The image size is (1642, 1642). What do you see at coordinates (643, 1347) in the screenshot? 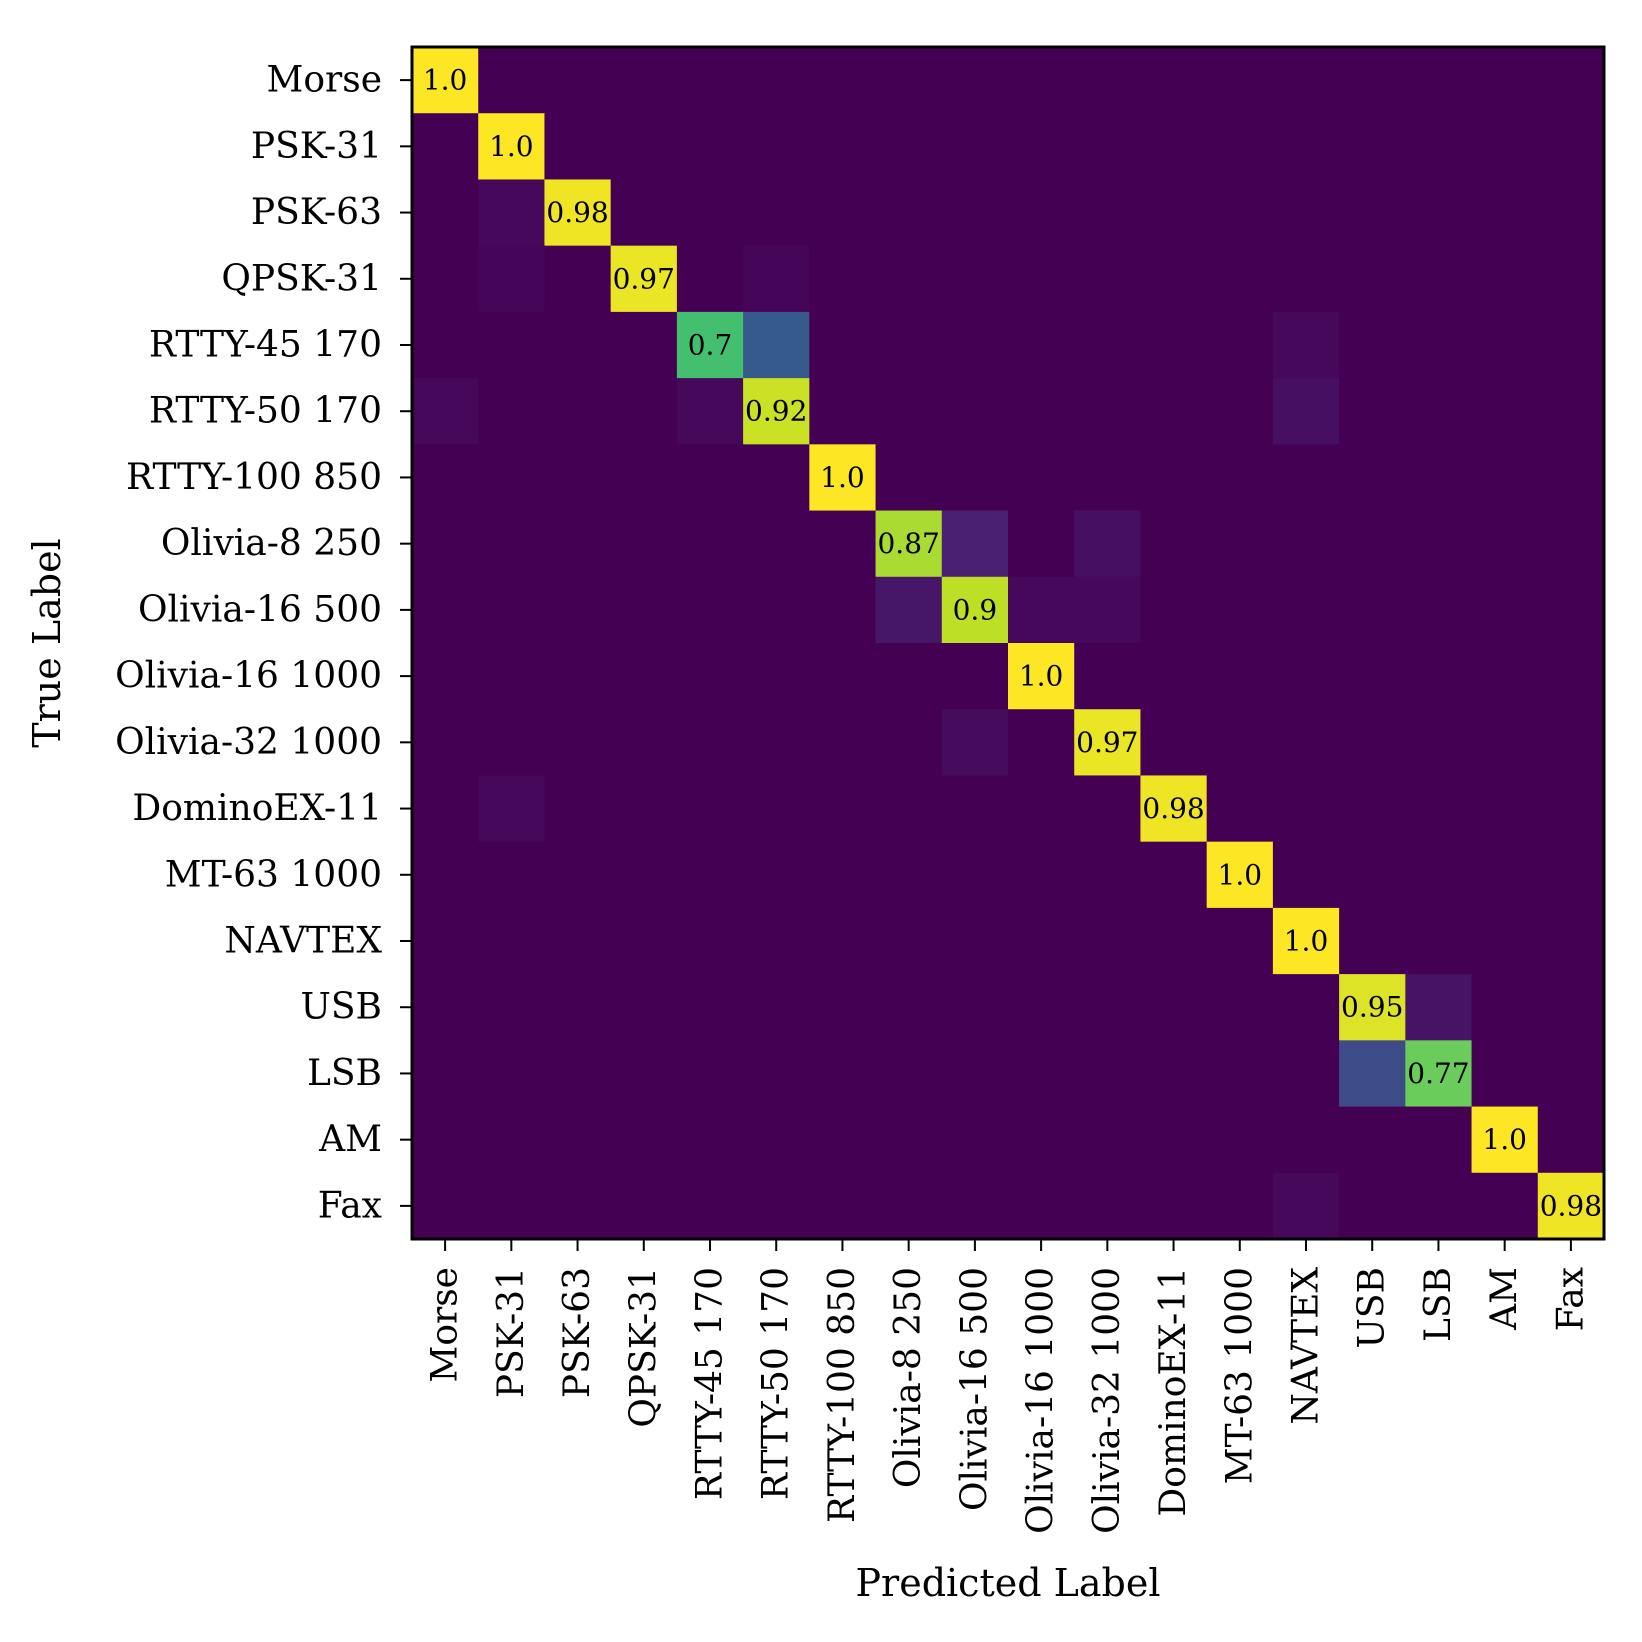
I see `x-tick-label: QPSK-31` at bounding box center [643, 1347].